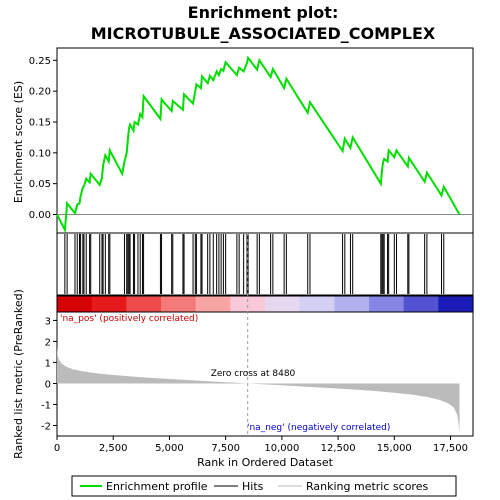 The image size is (500, 500). What do you see at coordinates (46, 426) in the screenshot?
I see `rank-y-tick-label: -2` at bounding box center [46, 426].